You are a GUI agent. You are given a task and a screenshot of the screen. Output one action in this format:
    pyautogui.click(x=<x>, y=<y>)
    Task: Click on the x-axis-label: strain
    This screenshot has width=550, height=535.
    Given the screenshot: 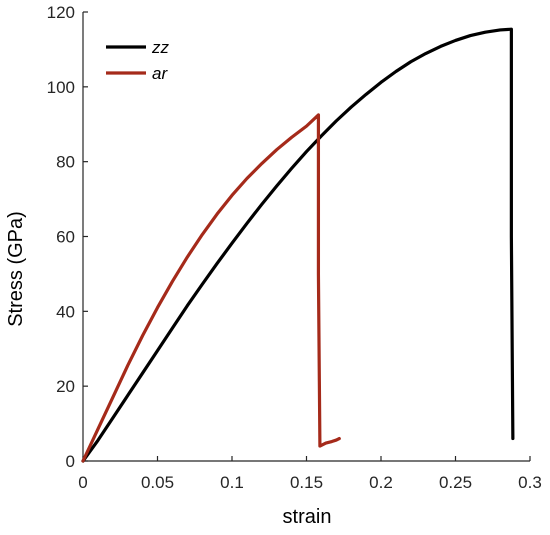 What is the action you would take?
    pyautogui.click(x=307, y=517)
    